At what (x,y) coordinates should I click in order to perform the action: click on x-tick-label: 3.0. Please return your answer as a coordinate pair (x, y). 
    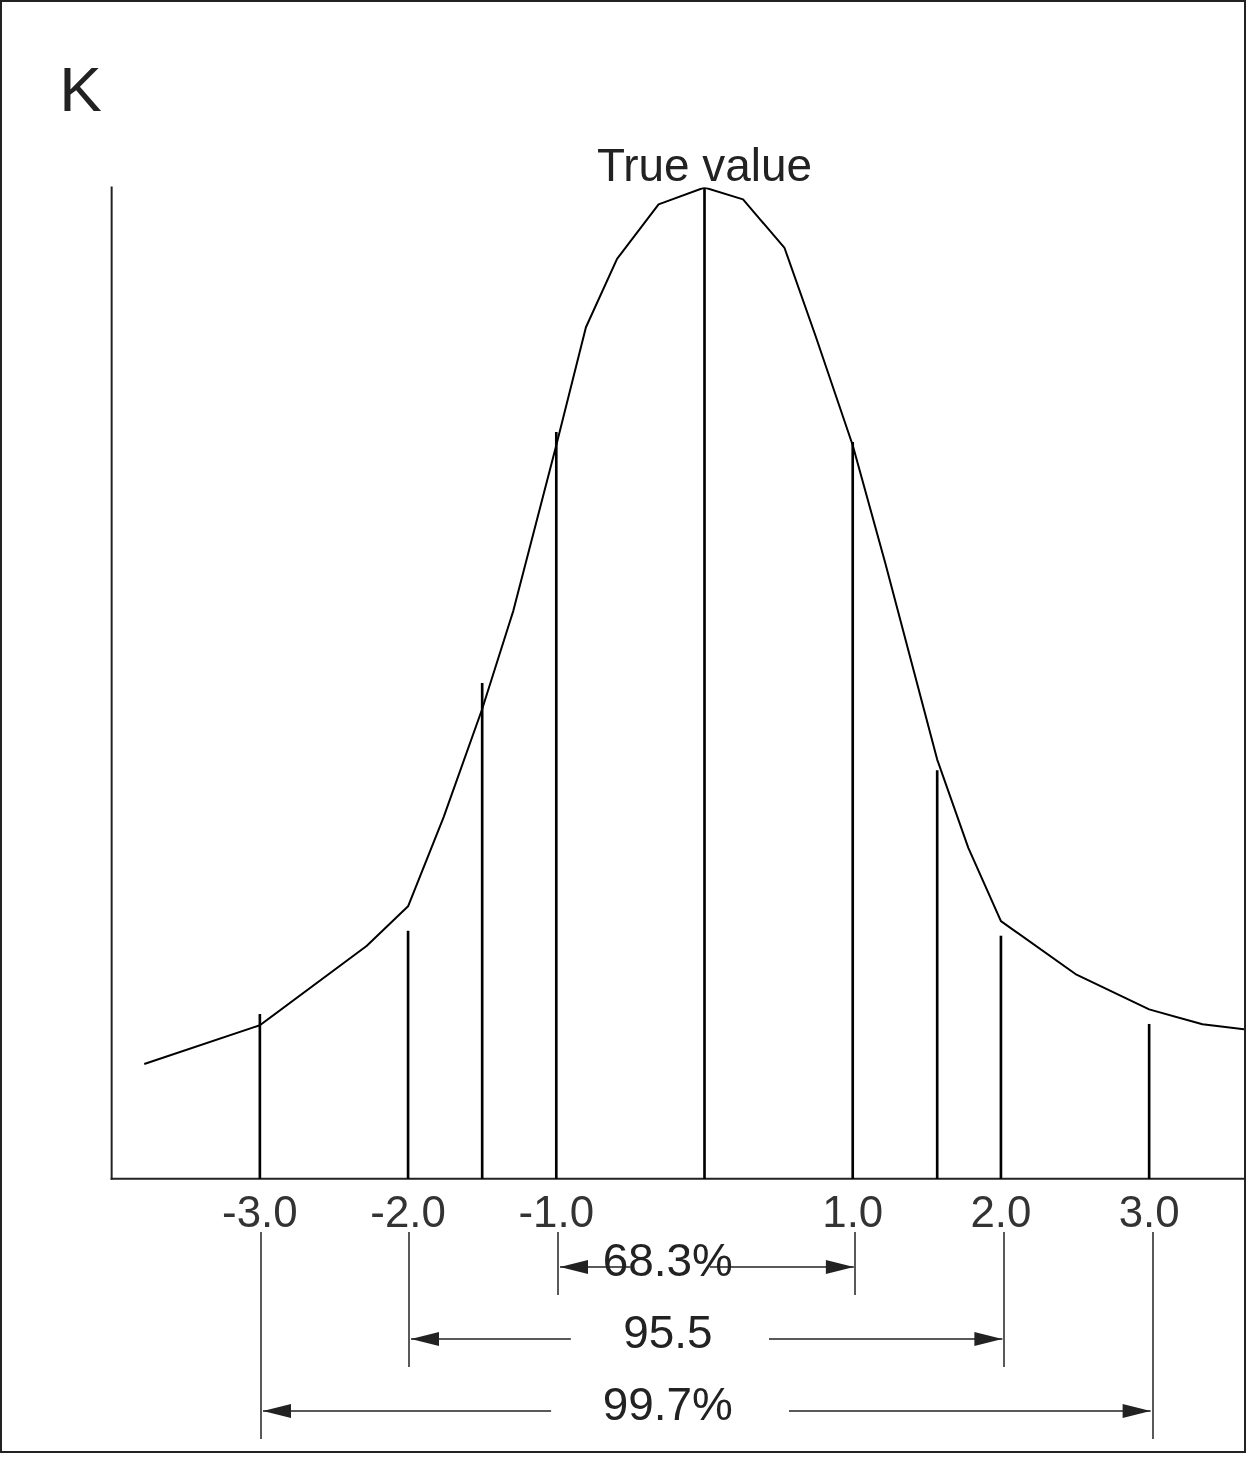
    Looking at the image, I should click on (1149, 1212).